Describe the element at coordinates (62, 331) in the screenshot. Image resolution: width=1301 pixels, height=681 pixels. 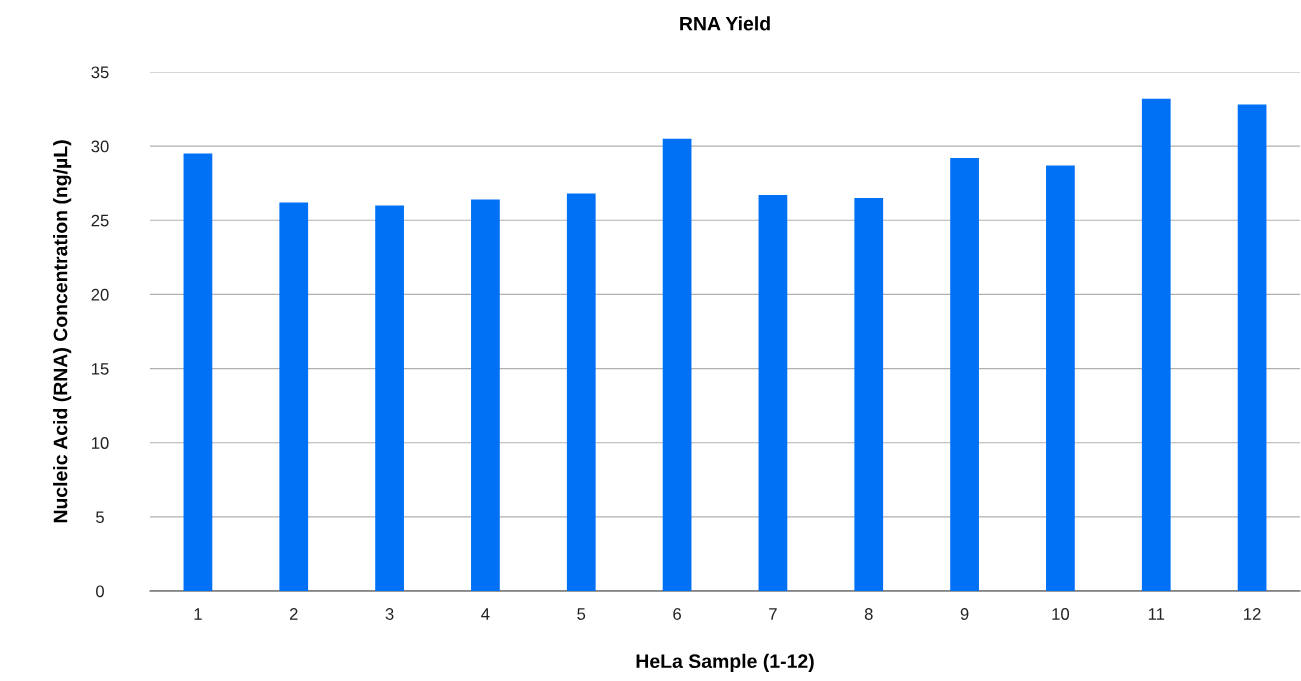
I see `y-axis-title: Nucleic Acid (RNA) Concentration (ng/µL)` at that location.